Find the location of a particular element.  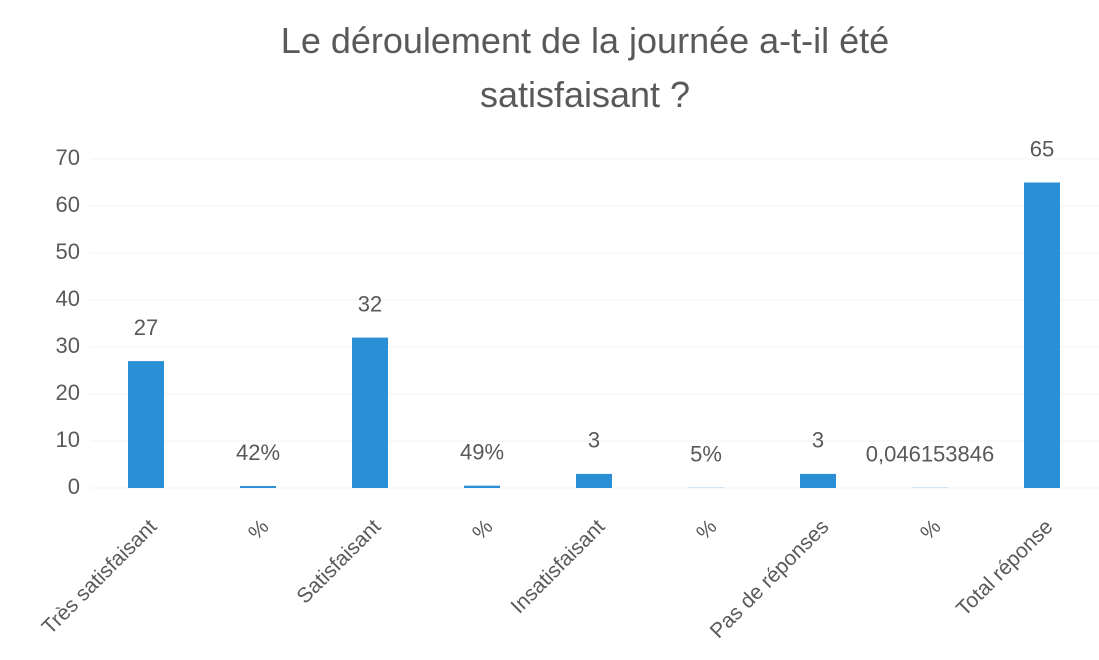

y-tick-label: 30 is located at coordinates (68, 345).